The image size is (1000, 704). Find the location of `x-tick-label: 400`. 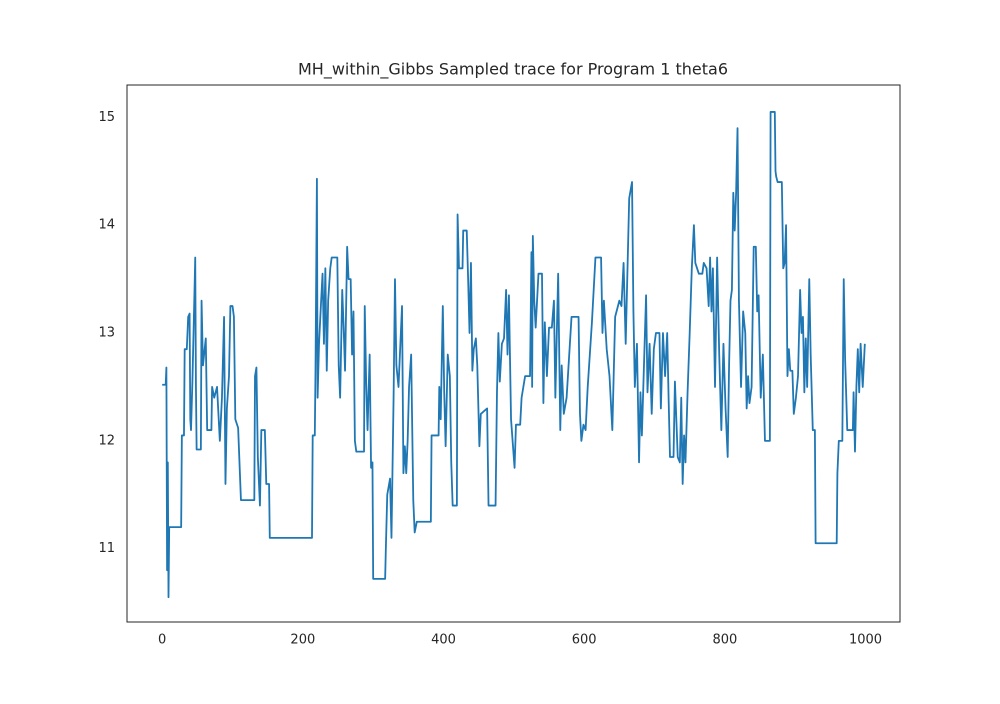

x-tick-label: 400 is located at coordinates (443, 640).